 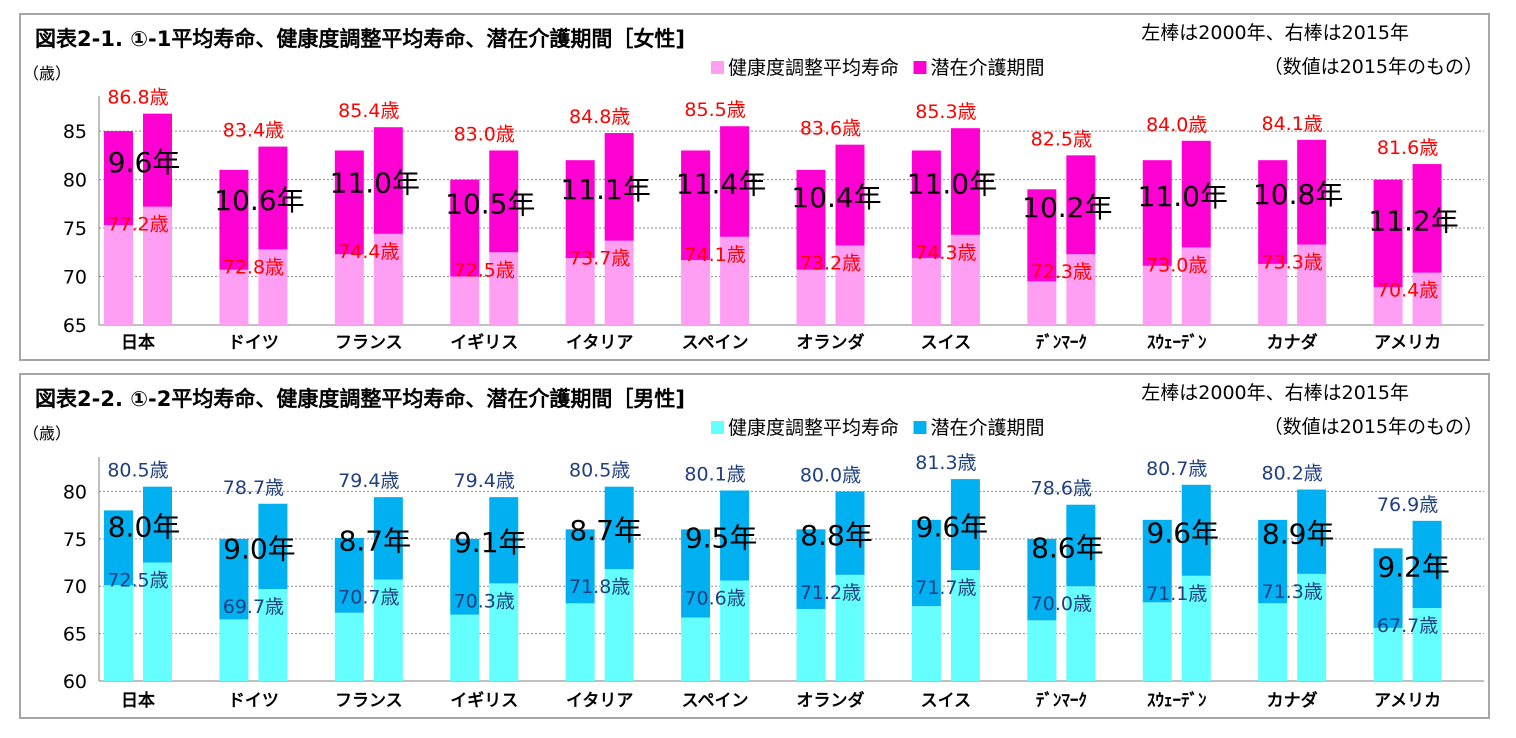 I want to click on data-label-healthy: 73.0歳, so click(x=1176, y=265).